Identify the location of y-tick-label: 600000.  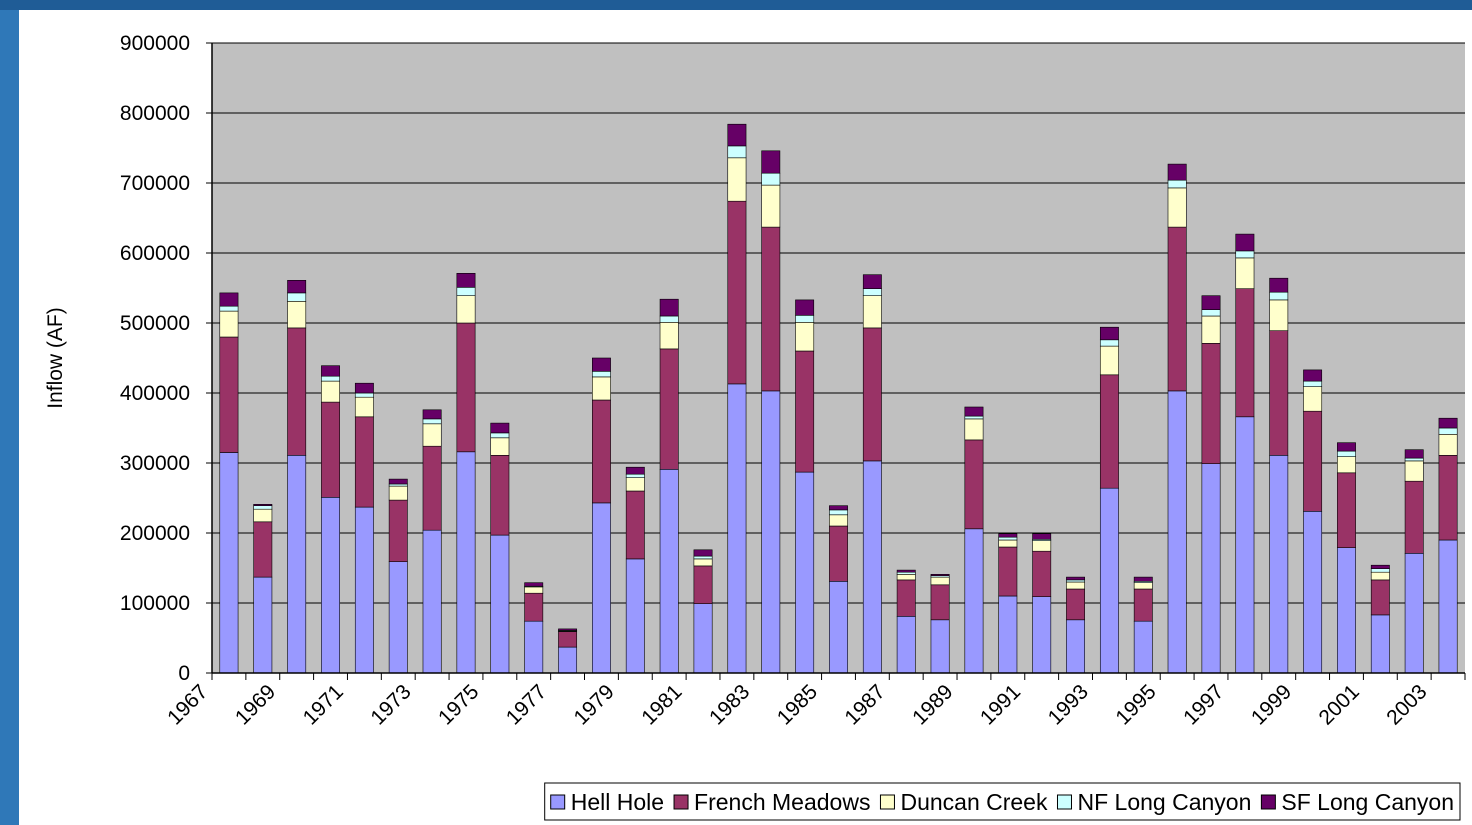
(155, 253).